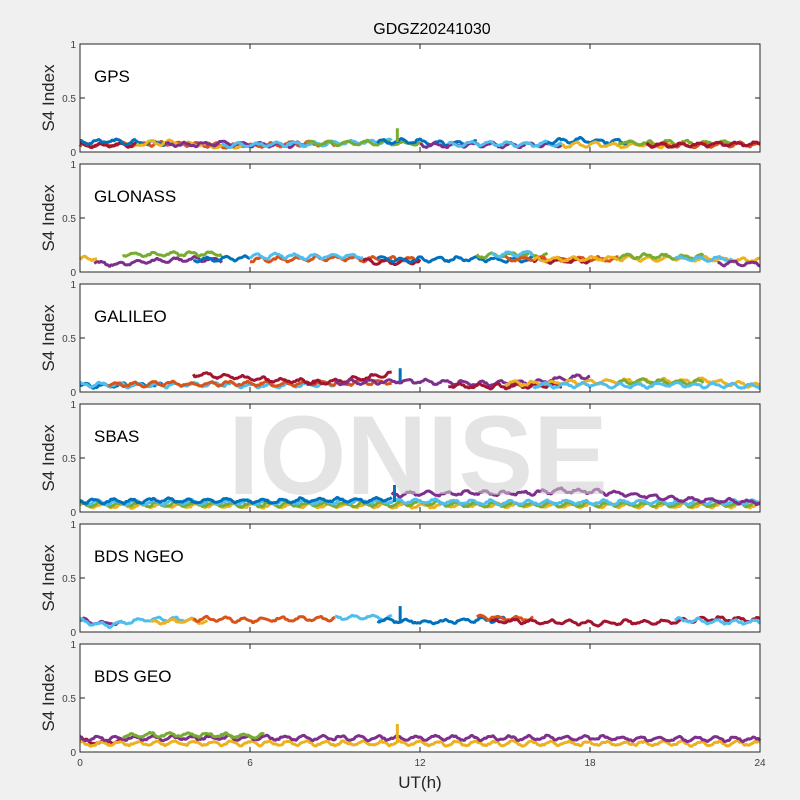  I want to click on x-tick-label: 12, so click(420, 763).